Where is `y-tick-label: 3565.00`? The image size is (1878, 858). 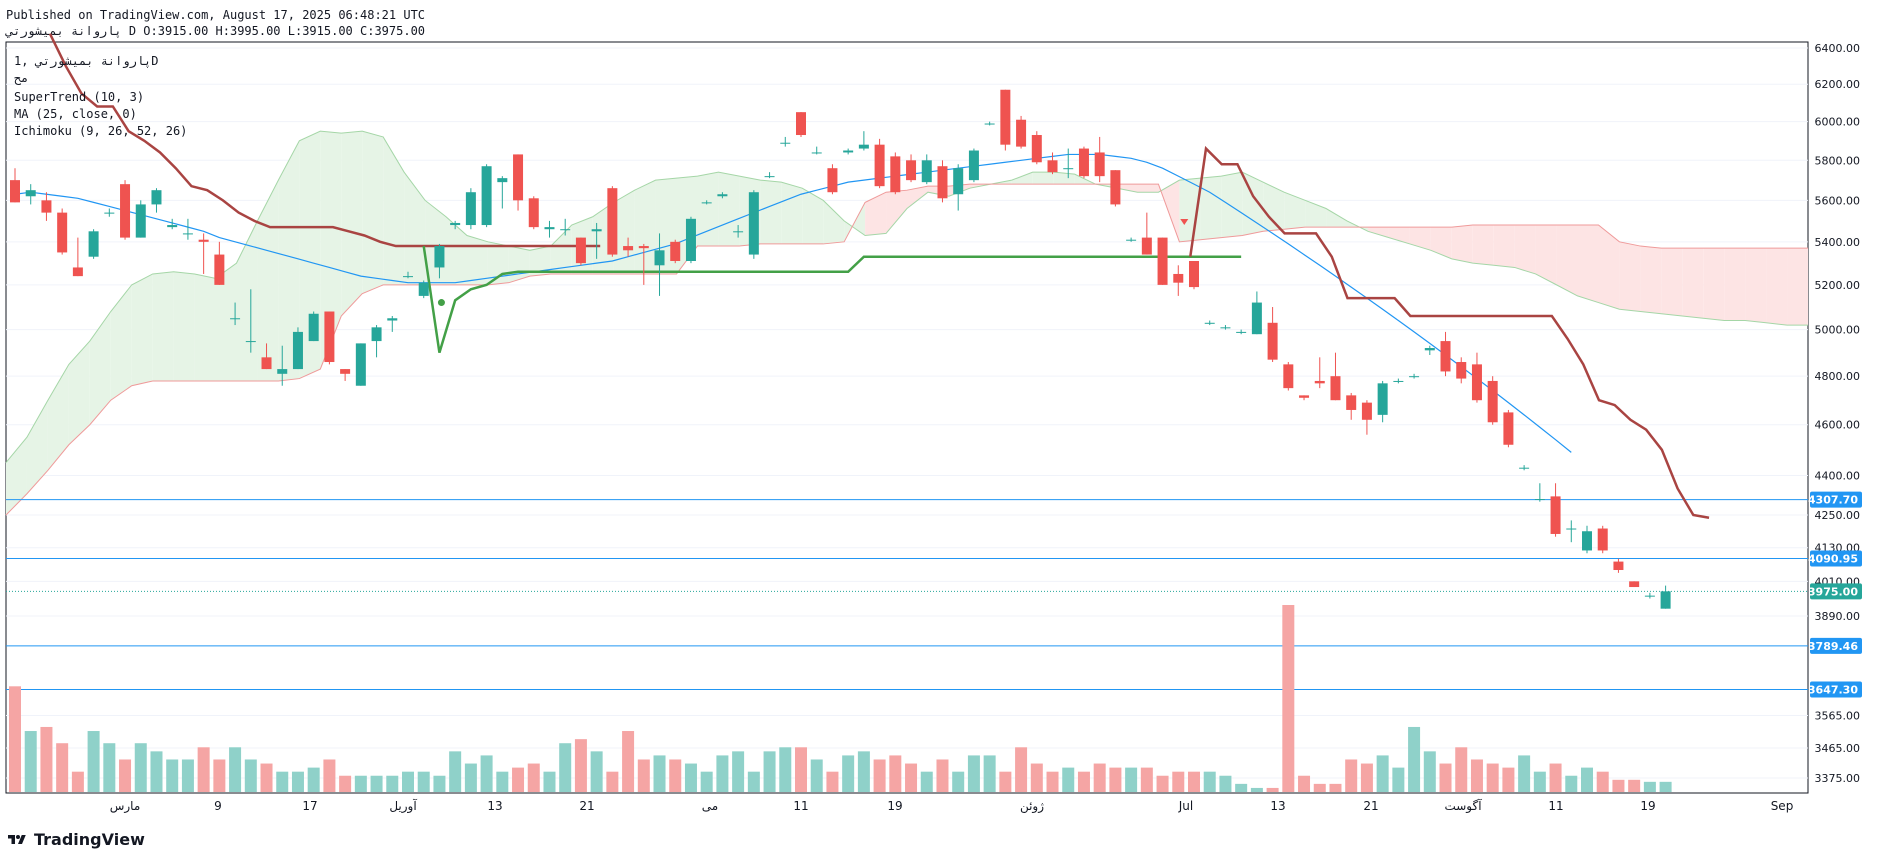
y-tick-label: 3565.00 is located at coordinates (1838, 716).